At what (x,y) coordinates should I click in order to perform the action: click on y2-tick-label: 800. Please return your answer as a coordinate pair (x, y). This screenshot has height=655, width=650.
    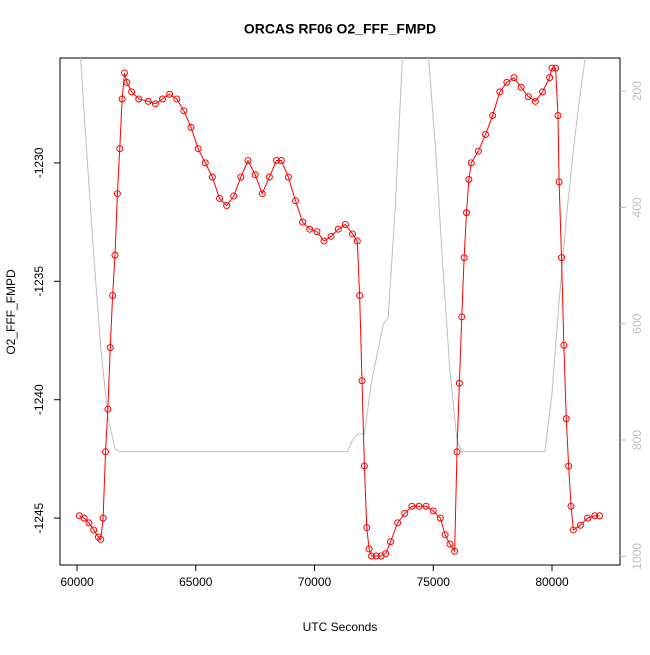
    Looking at the image, I should click on (637, 440).